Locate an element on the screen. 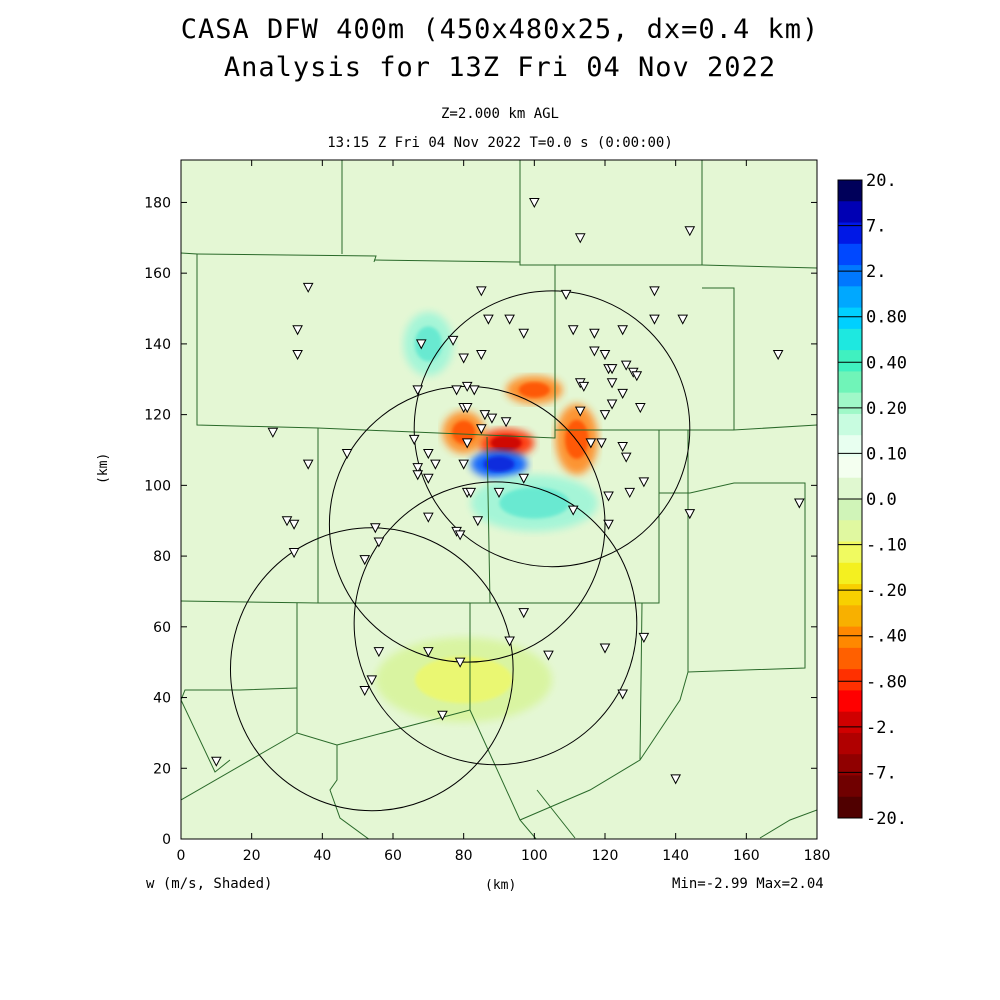 The image size is (1000, 1000). x-tick-label: 160 is located at coordinates (746, 856).